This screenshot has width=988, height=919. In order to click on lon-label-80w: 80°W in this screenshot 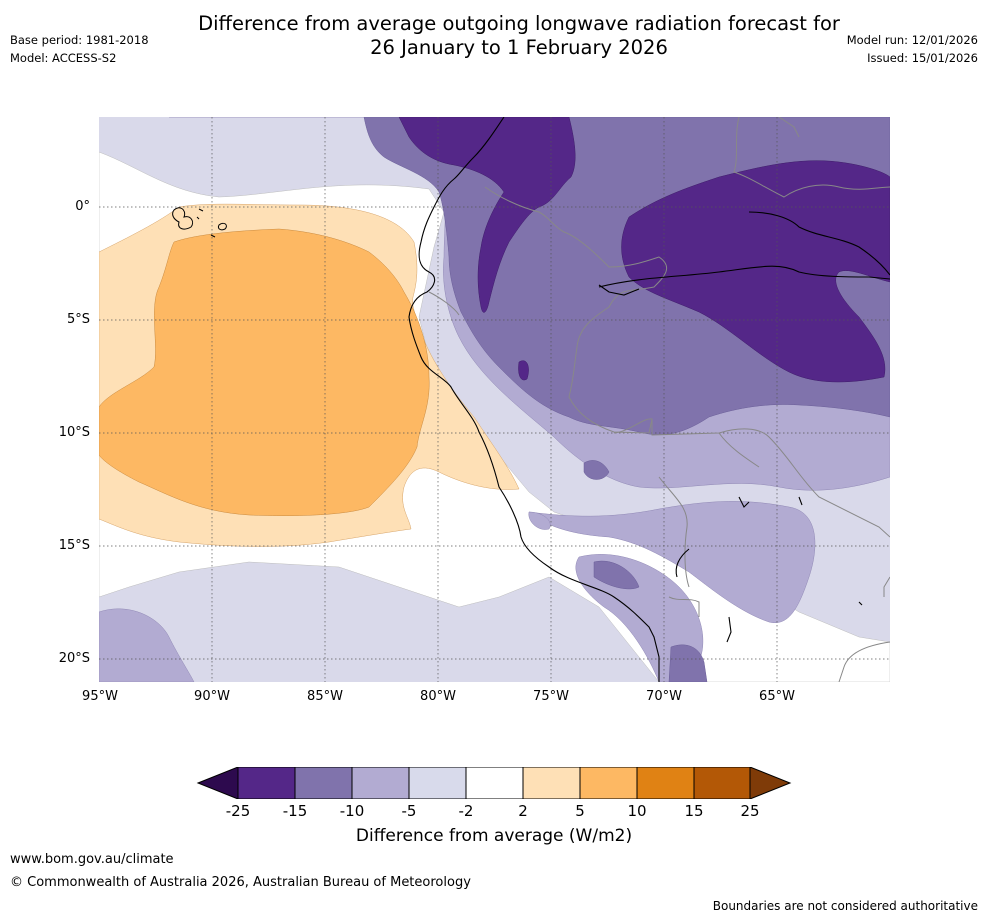, I will do `click(438, 696)`.